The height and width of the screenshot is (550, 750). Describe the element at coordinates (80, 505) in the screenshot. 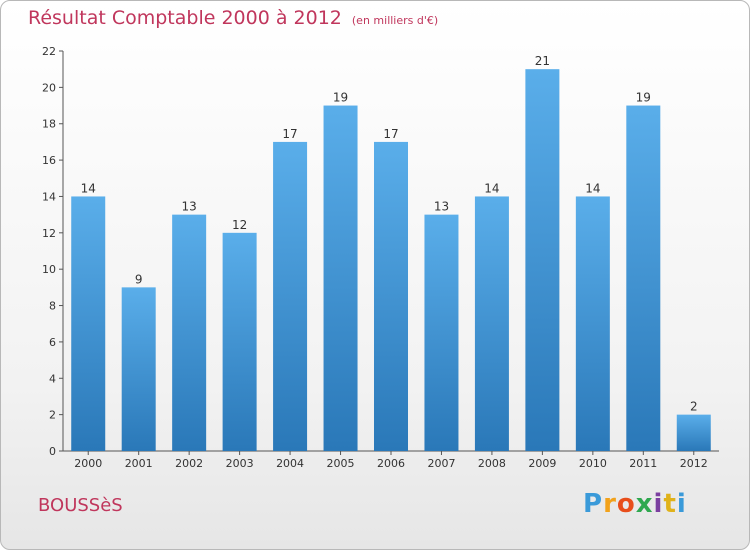

I see `place-name: BOUSSèS` at that location.